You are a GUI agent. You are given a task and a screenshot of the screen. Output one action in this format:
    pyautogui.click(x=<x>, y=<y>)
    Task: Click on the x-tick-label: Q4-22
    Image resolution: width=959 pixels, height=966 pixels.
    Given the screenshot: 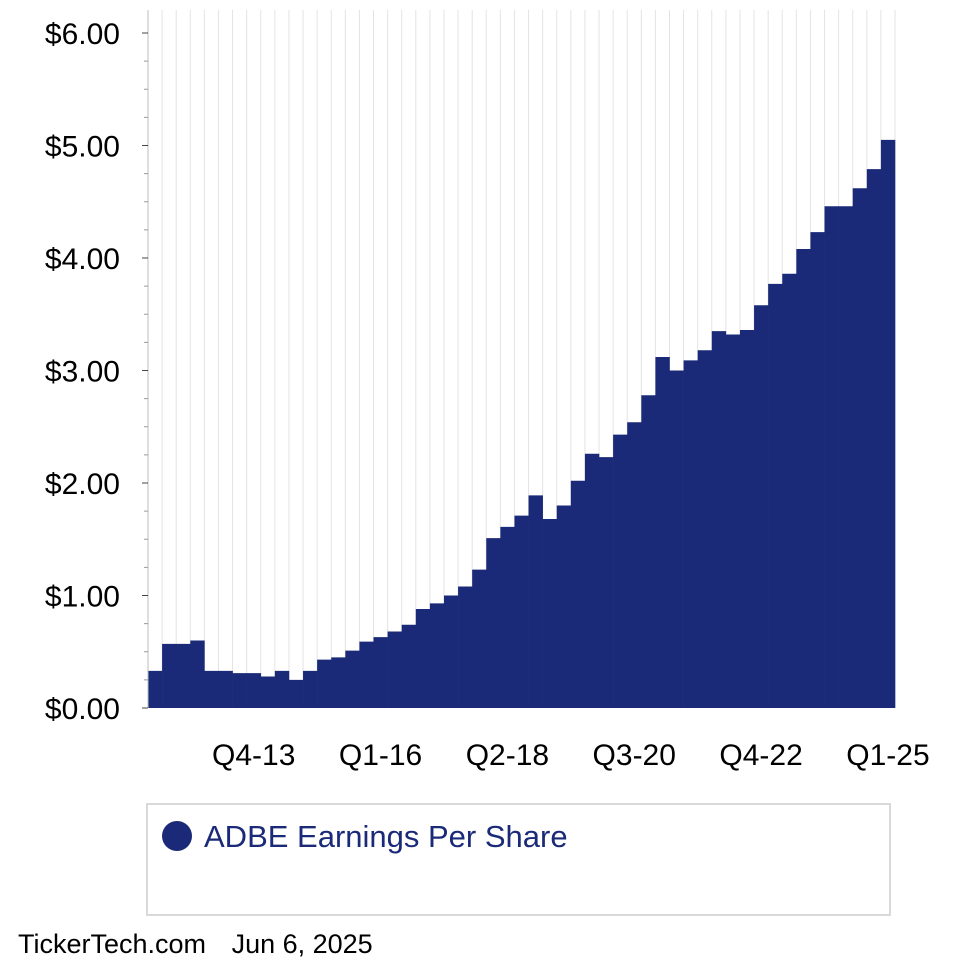 What is the action you would take?
    pyautogui.click(x=760, y=755)
    